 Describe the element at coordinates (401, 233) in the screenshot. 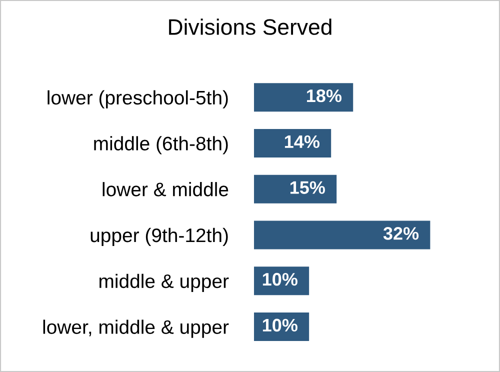

I see `data-label: 32%` at that location.